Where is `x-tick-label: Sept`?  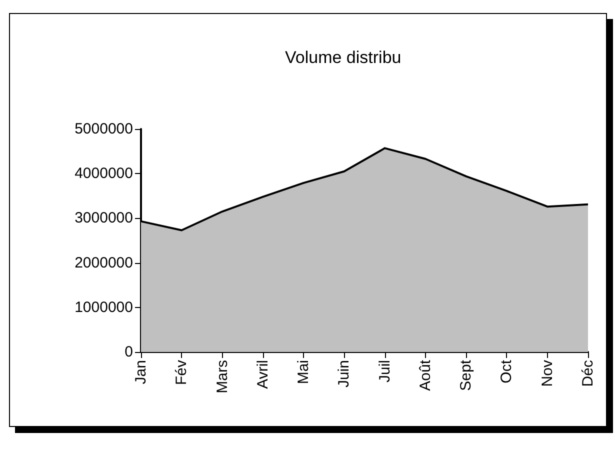
x-tick-label: Sept is located at coordinates (466, 375).